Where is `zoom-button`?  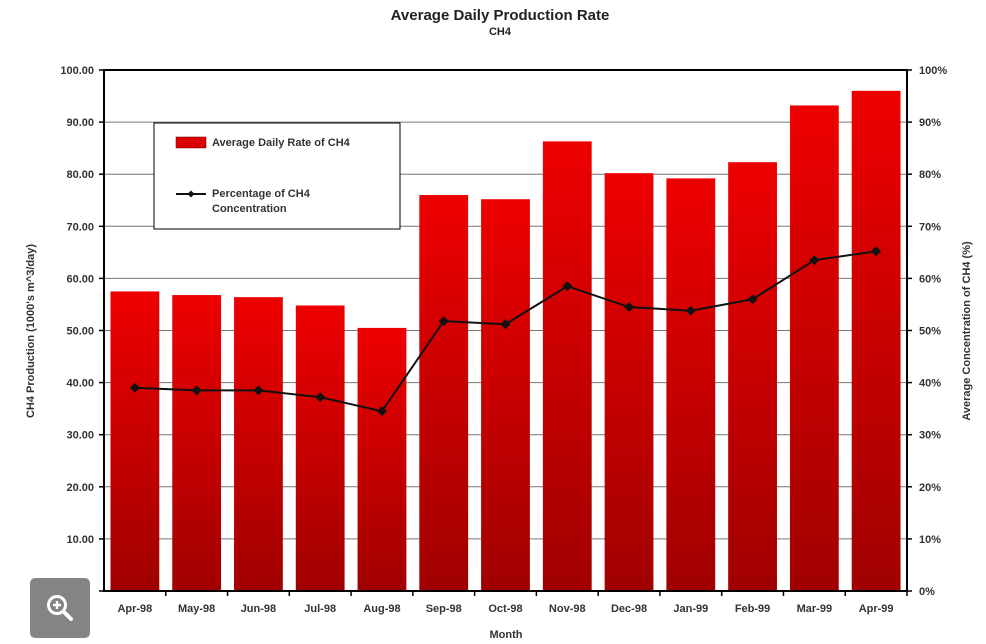
zoom-button is located at coordinates (60, 608).